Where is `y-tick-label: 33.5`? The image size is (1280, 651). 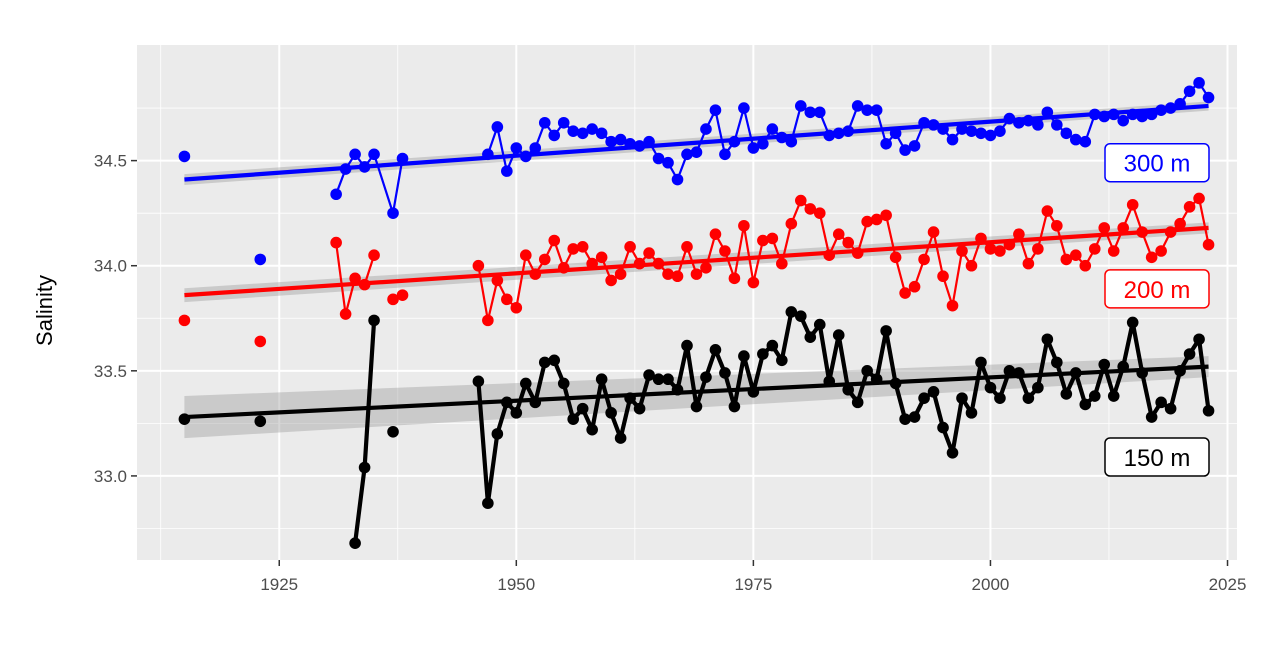 y-tick-label: 33.5 is located at coordinates (110, 371).